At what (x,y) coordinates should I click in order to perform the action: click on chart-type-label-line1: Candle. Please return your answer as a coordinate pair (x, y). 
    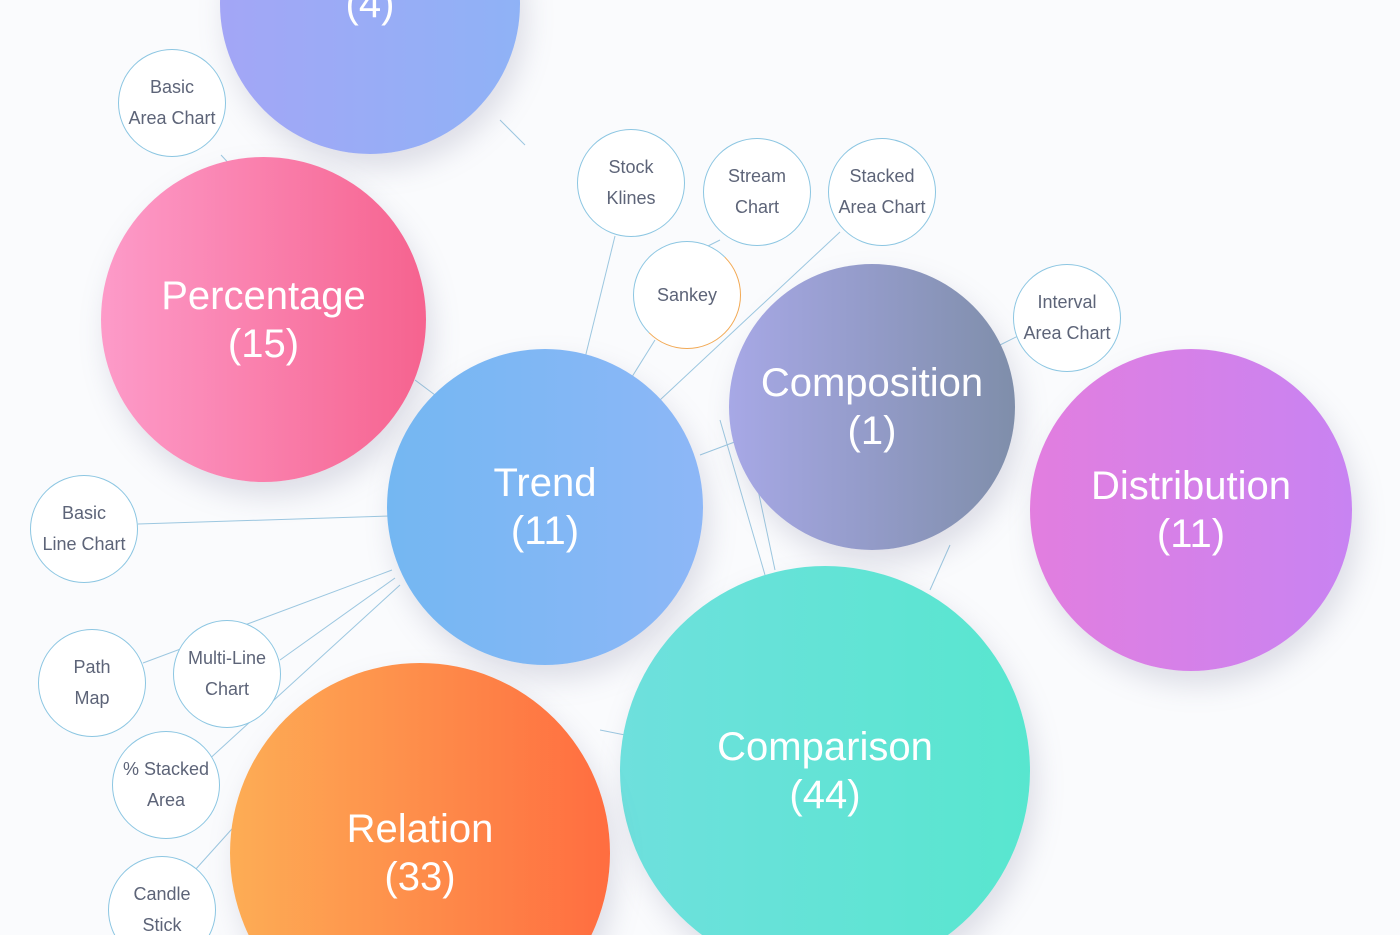
    Looking at the image, I should click on (162, 894).